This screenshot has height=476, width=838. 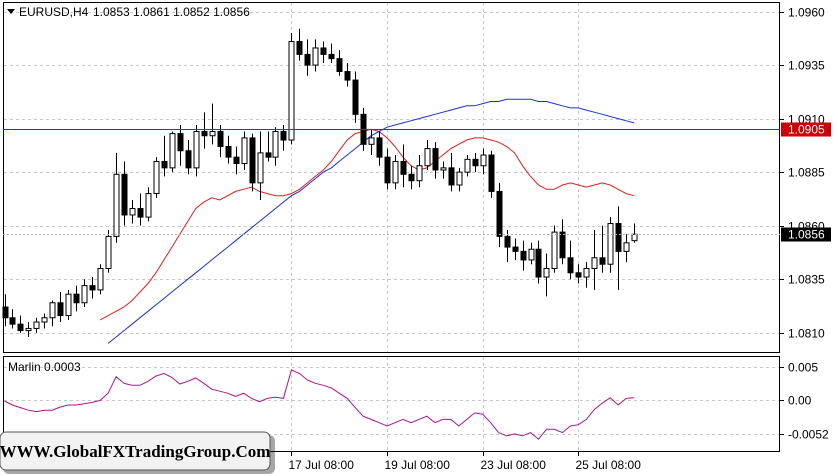 I want to click on watermark-text: WWW.GlobalFXTradingGroup.Com, so click(x=135, y=451).